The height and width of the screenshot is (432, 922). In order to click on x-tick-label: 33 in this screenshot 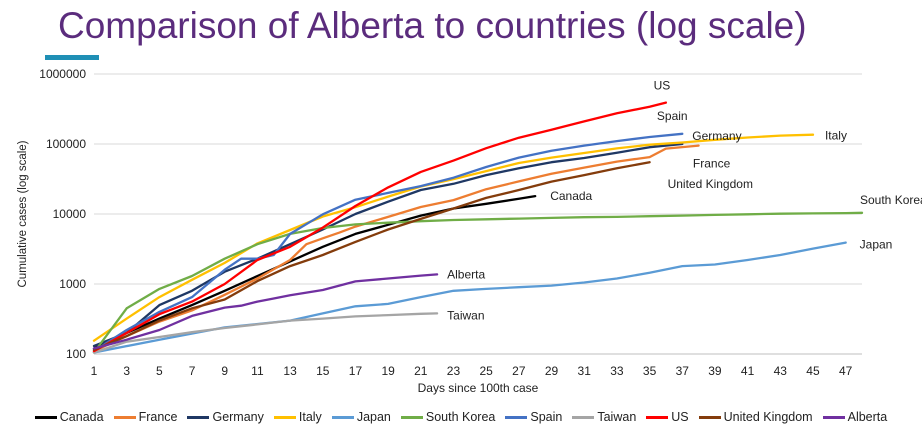, I will do `click(617, 371)`.